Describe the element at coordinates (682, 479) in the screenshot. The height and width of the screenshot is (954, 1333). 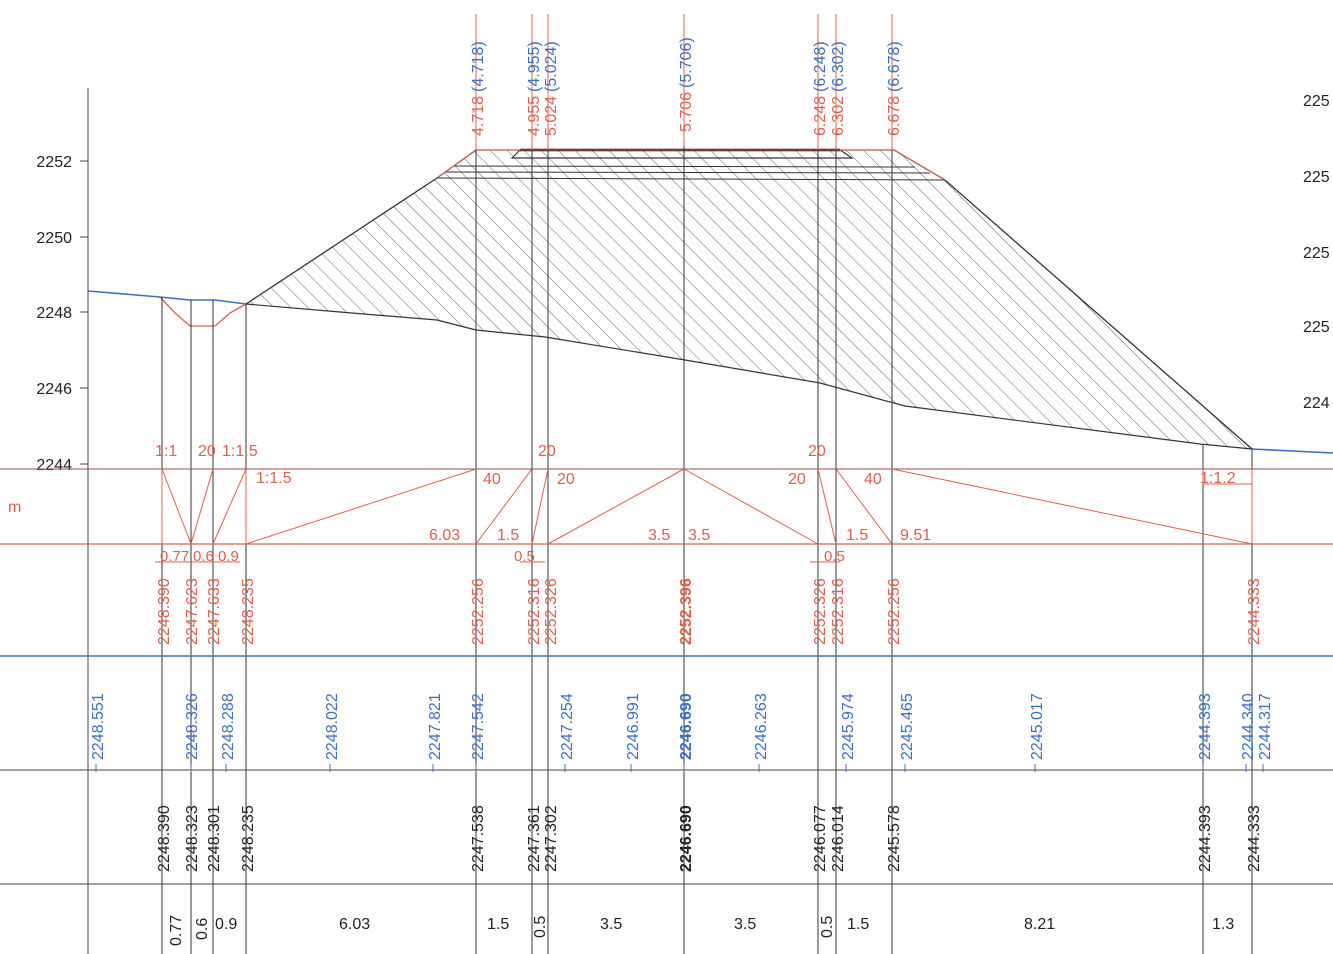
I see `crossfall-labels: 40 20 20 40` at that location.